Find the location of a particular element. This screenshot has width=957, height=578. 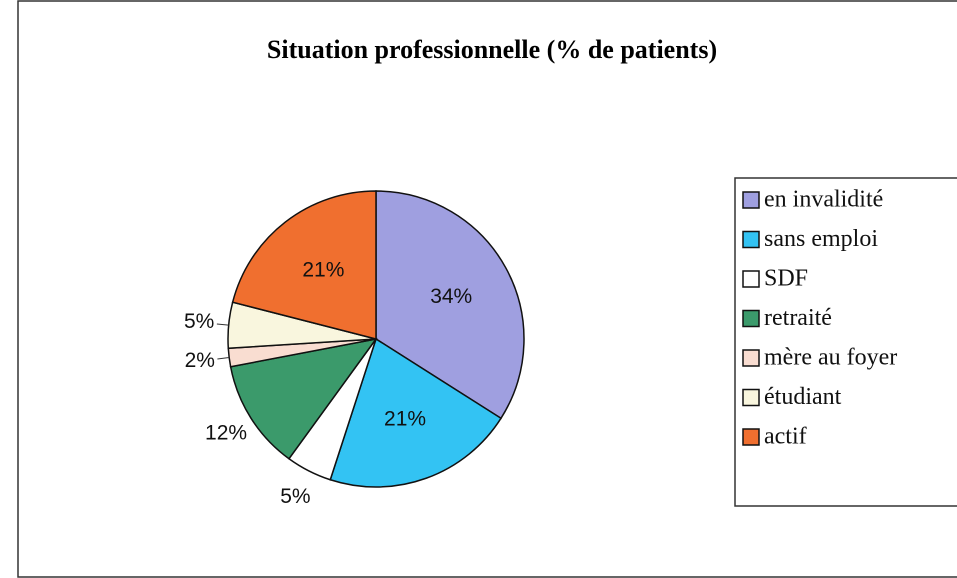

legend-label: SDF is located at coordinates (786, 279).